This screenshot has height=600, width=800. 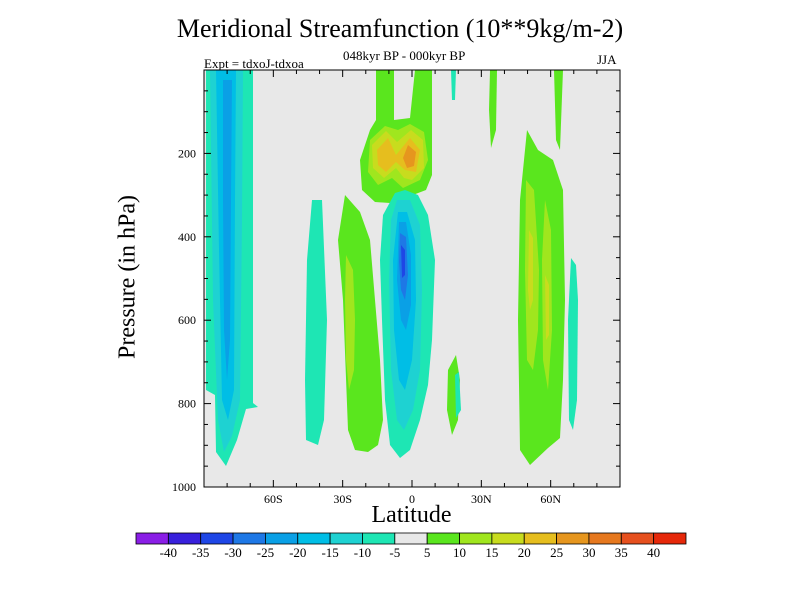 I want to click on colorbar-label: -30, so click(x=232, y=552).